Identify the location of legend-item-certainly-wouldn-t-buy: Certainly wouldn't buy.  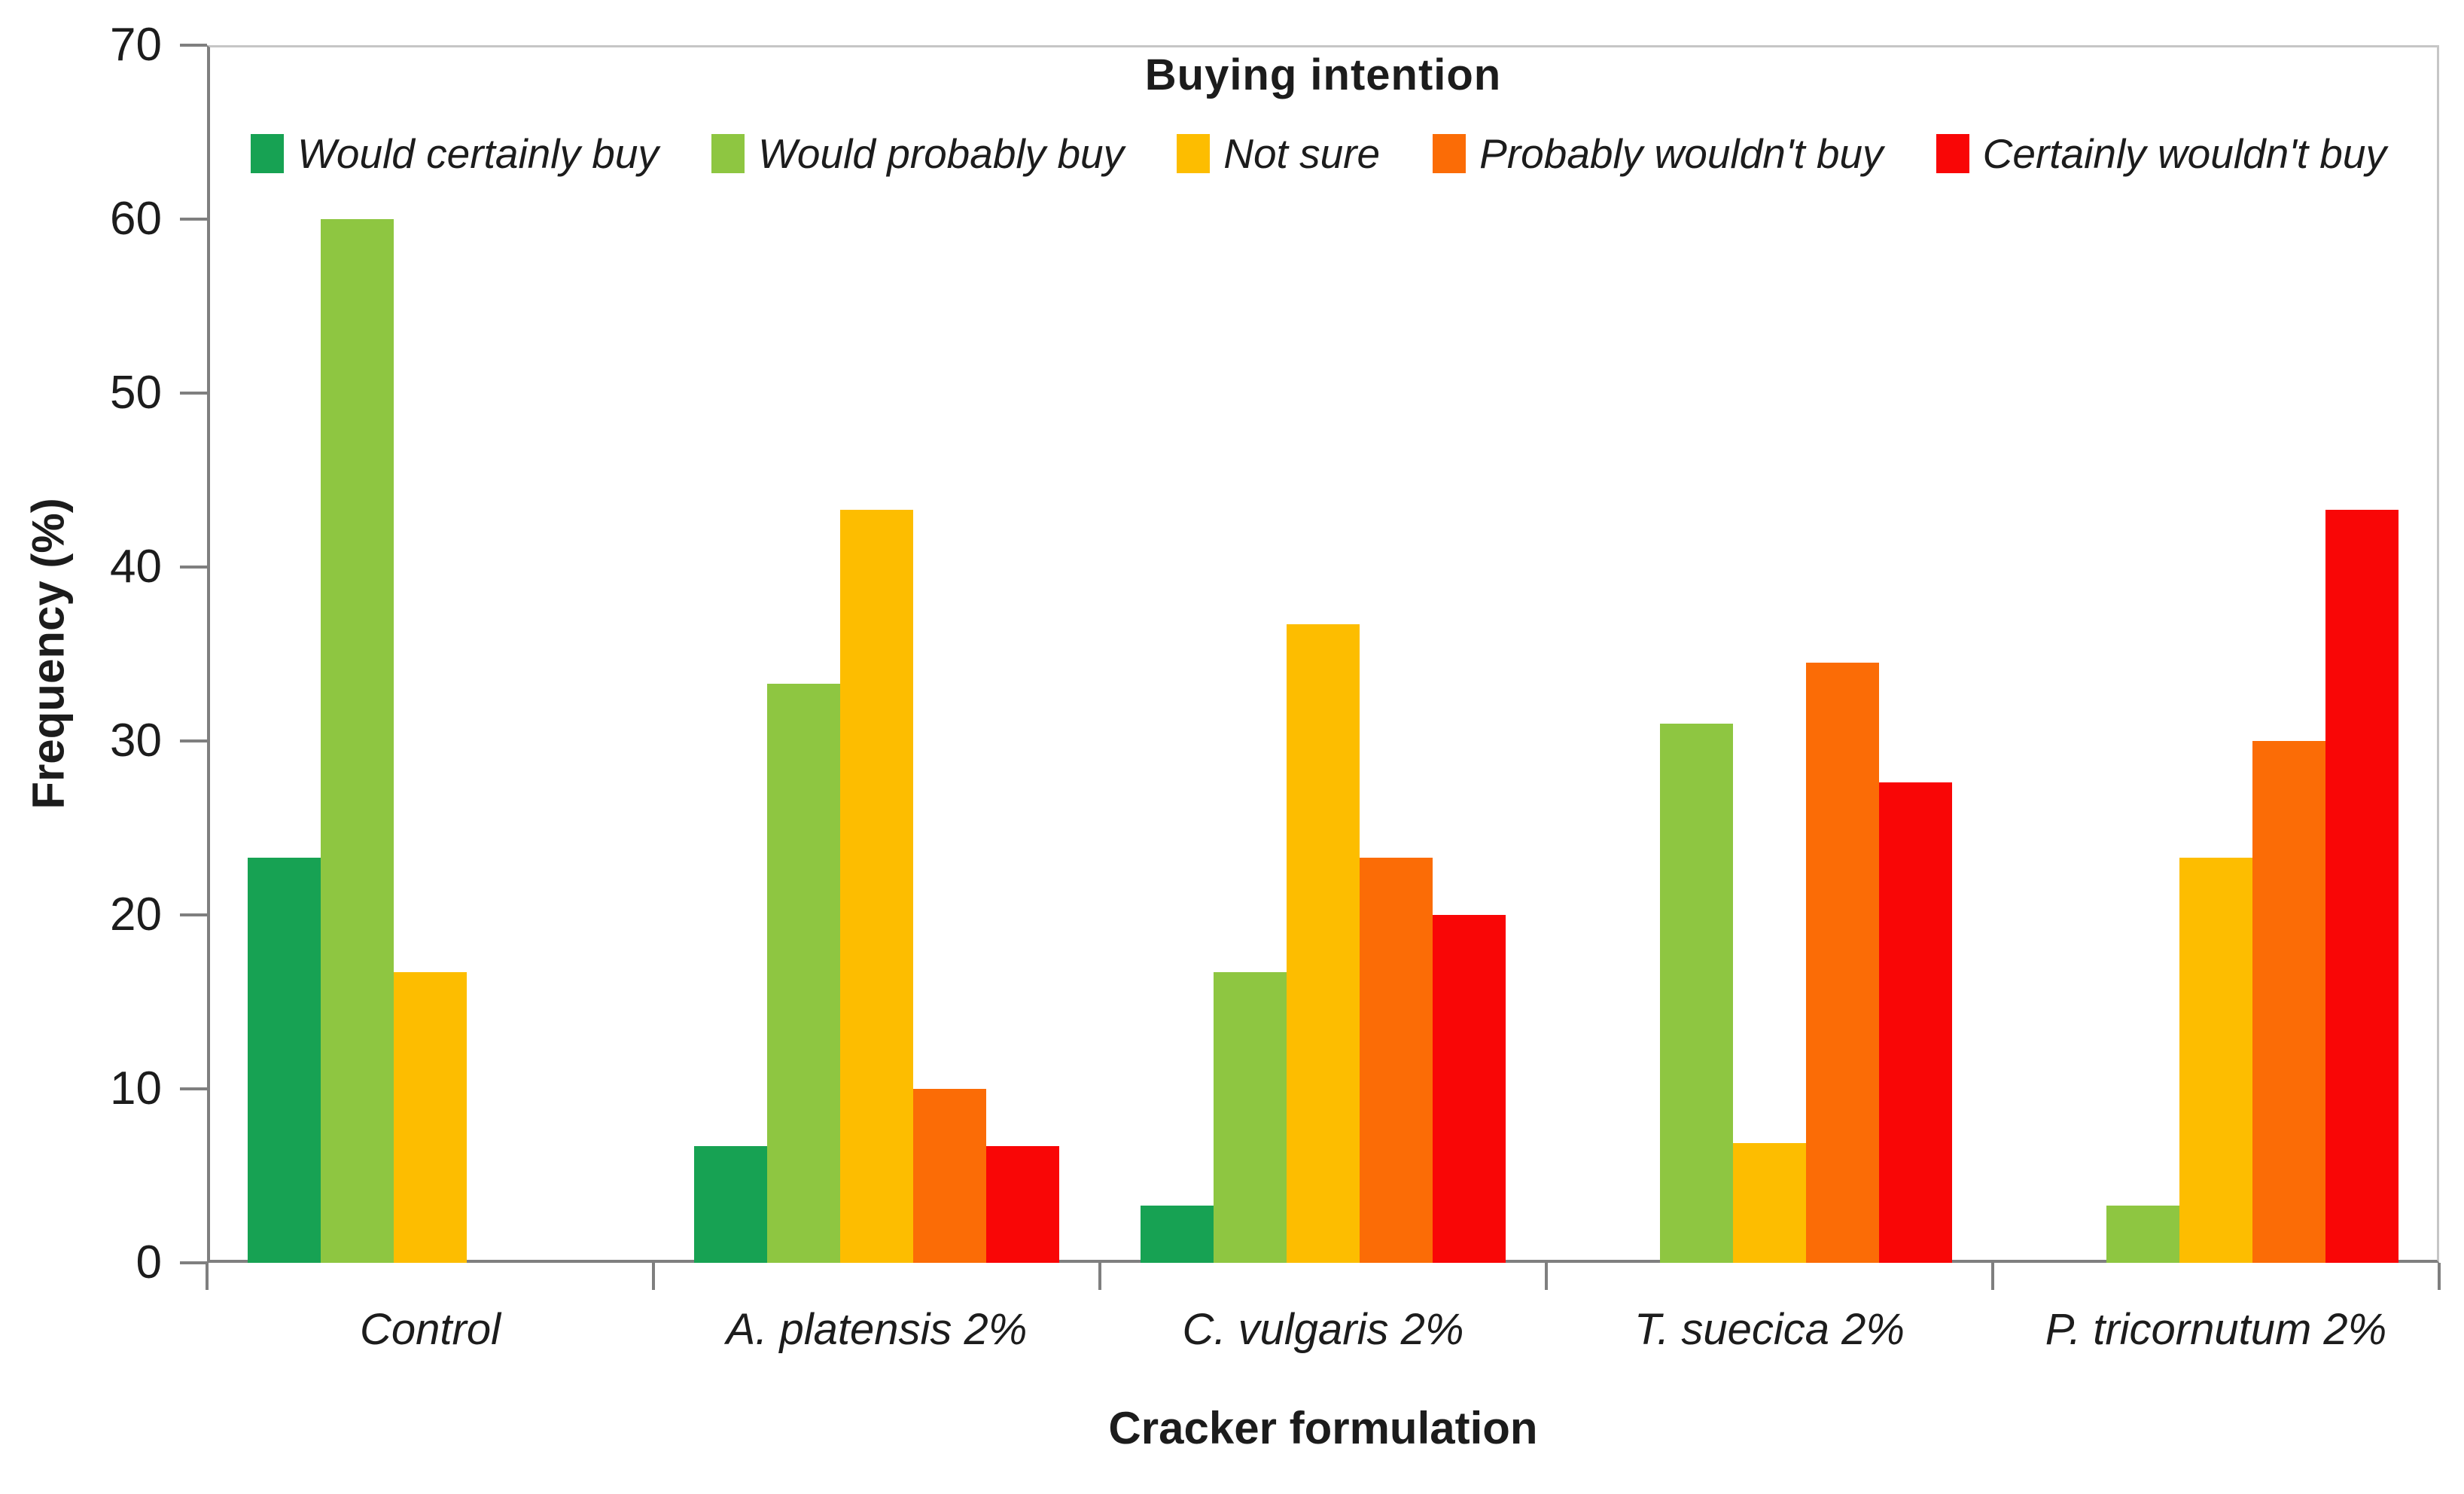
(2161, 154).